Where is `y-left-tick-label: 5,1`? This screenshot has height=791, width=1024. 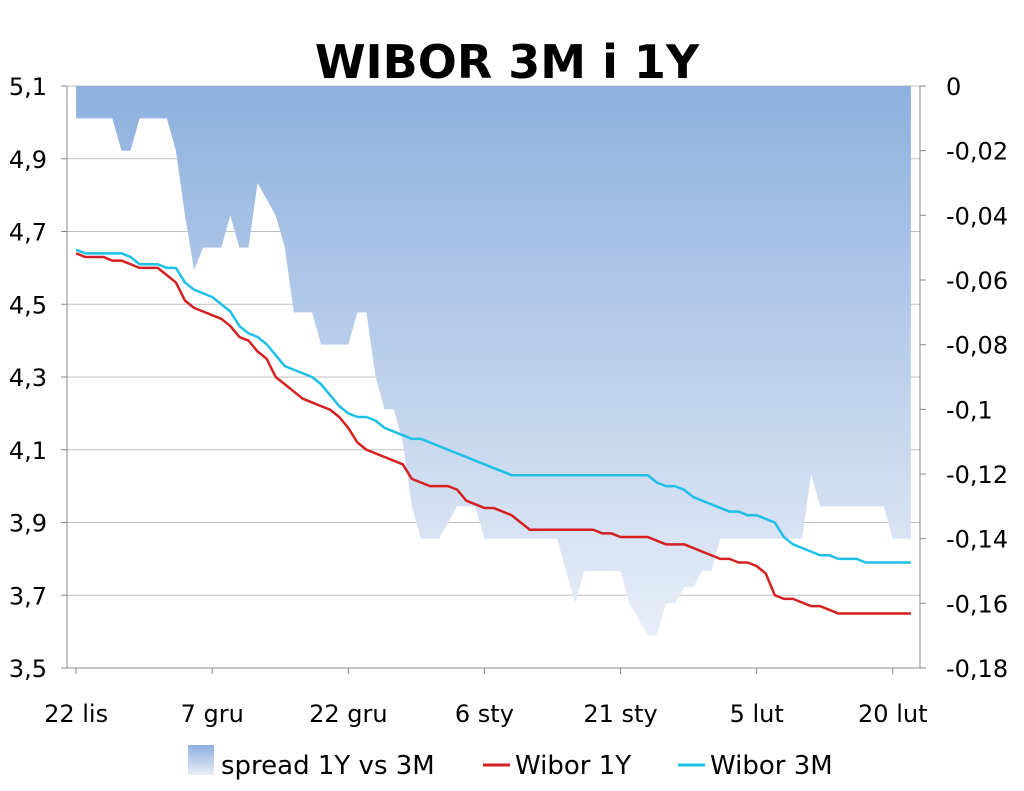
y-left-tick-label: 5,1 is located at coordinates (28, 87).